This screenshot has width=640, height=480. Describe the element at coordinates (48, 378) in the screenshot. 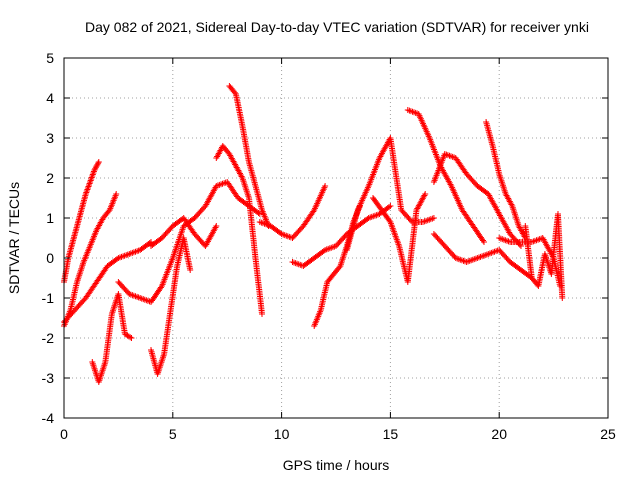

I see `y-tick-label: -3` at that location.